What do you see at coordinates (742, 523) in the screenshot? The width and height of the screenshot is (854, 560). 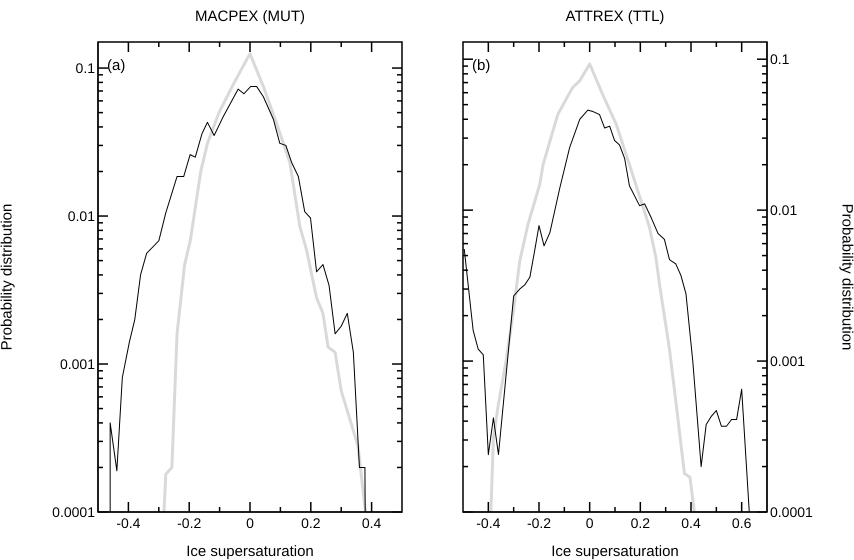 I see `x-tick-label: 0.6` at bounding box center [742, 523].